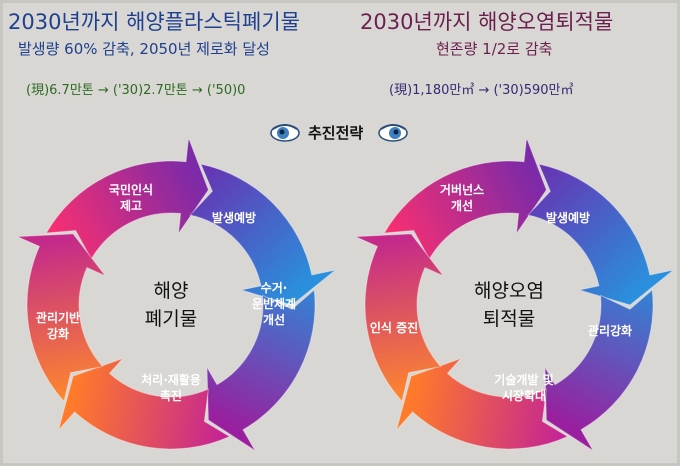  I want to click on cycle-segment-label: 처리·재활용 촉진, so click(171, 387).